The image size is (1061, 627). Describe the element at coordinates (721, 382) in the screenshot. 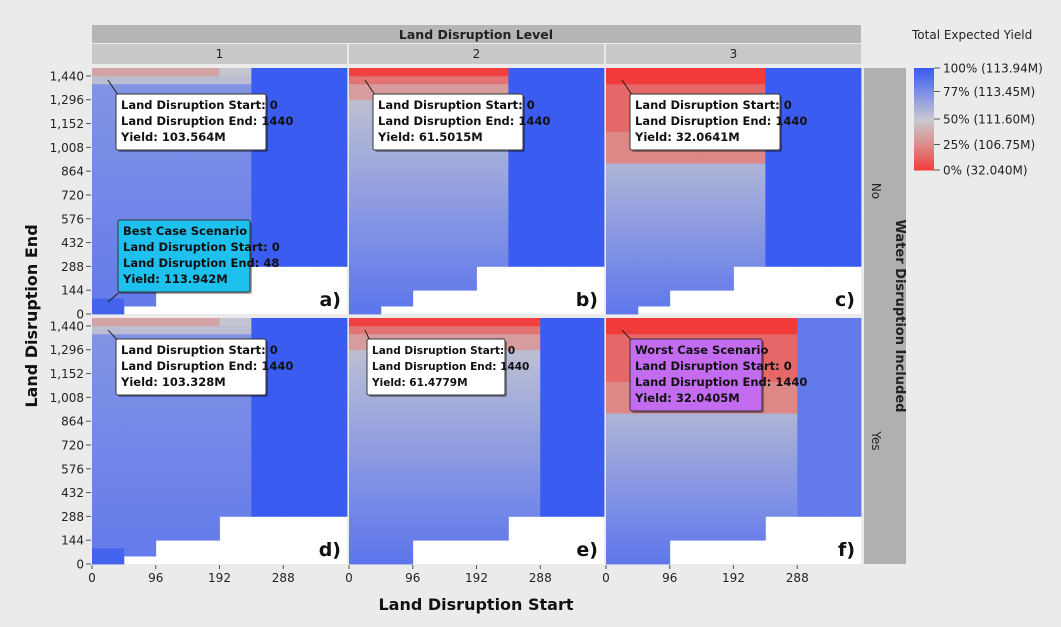

I see `callout-text: Land Disruption End: 1440` at that location.